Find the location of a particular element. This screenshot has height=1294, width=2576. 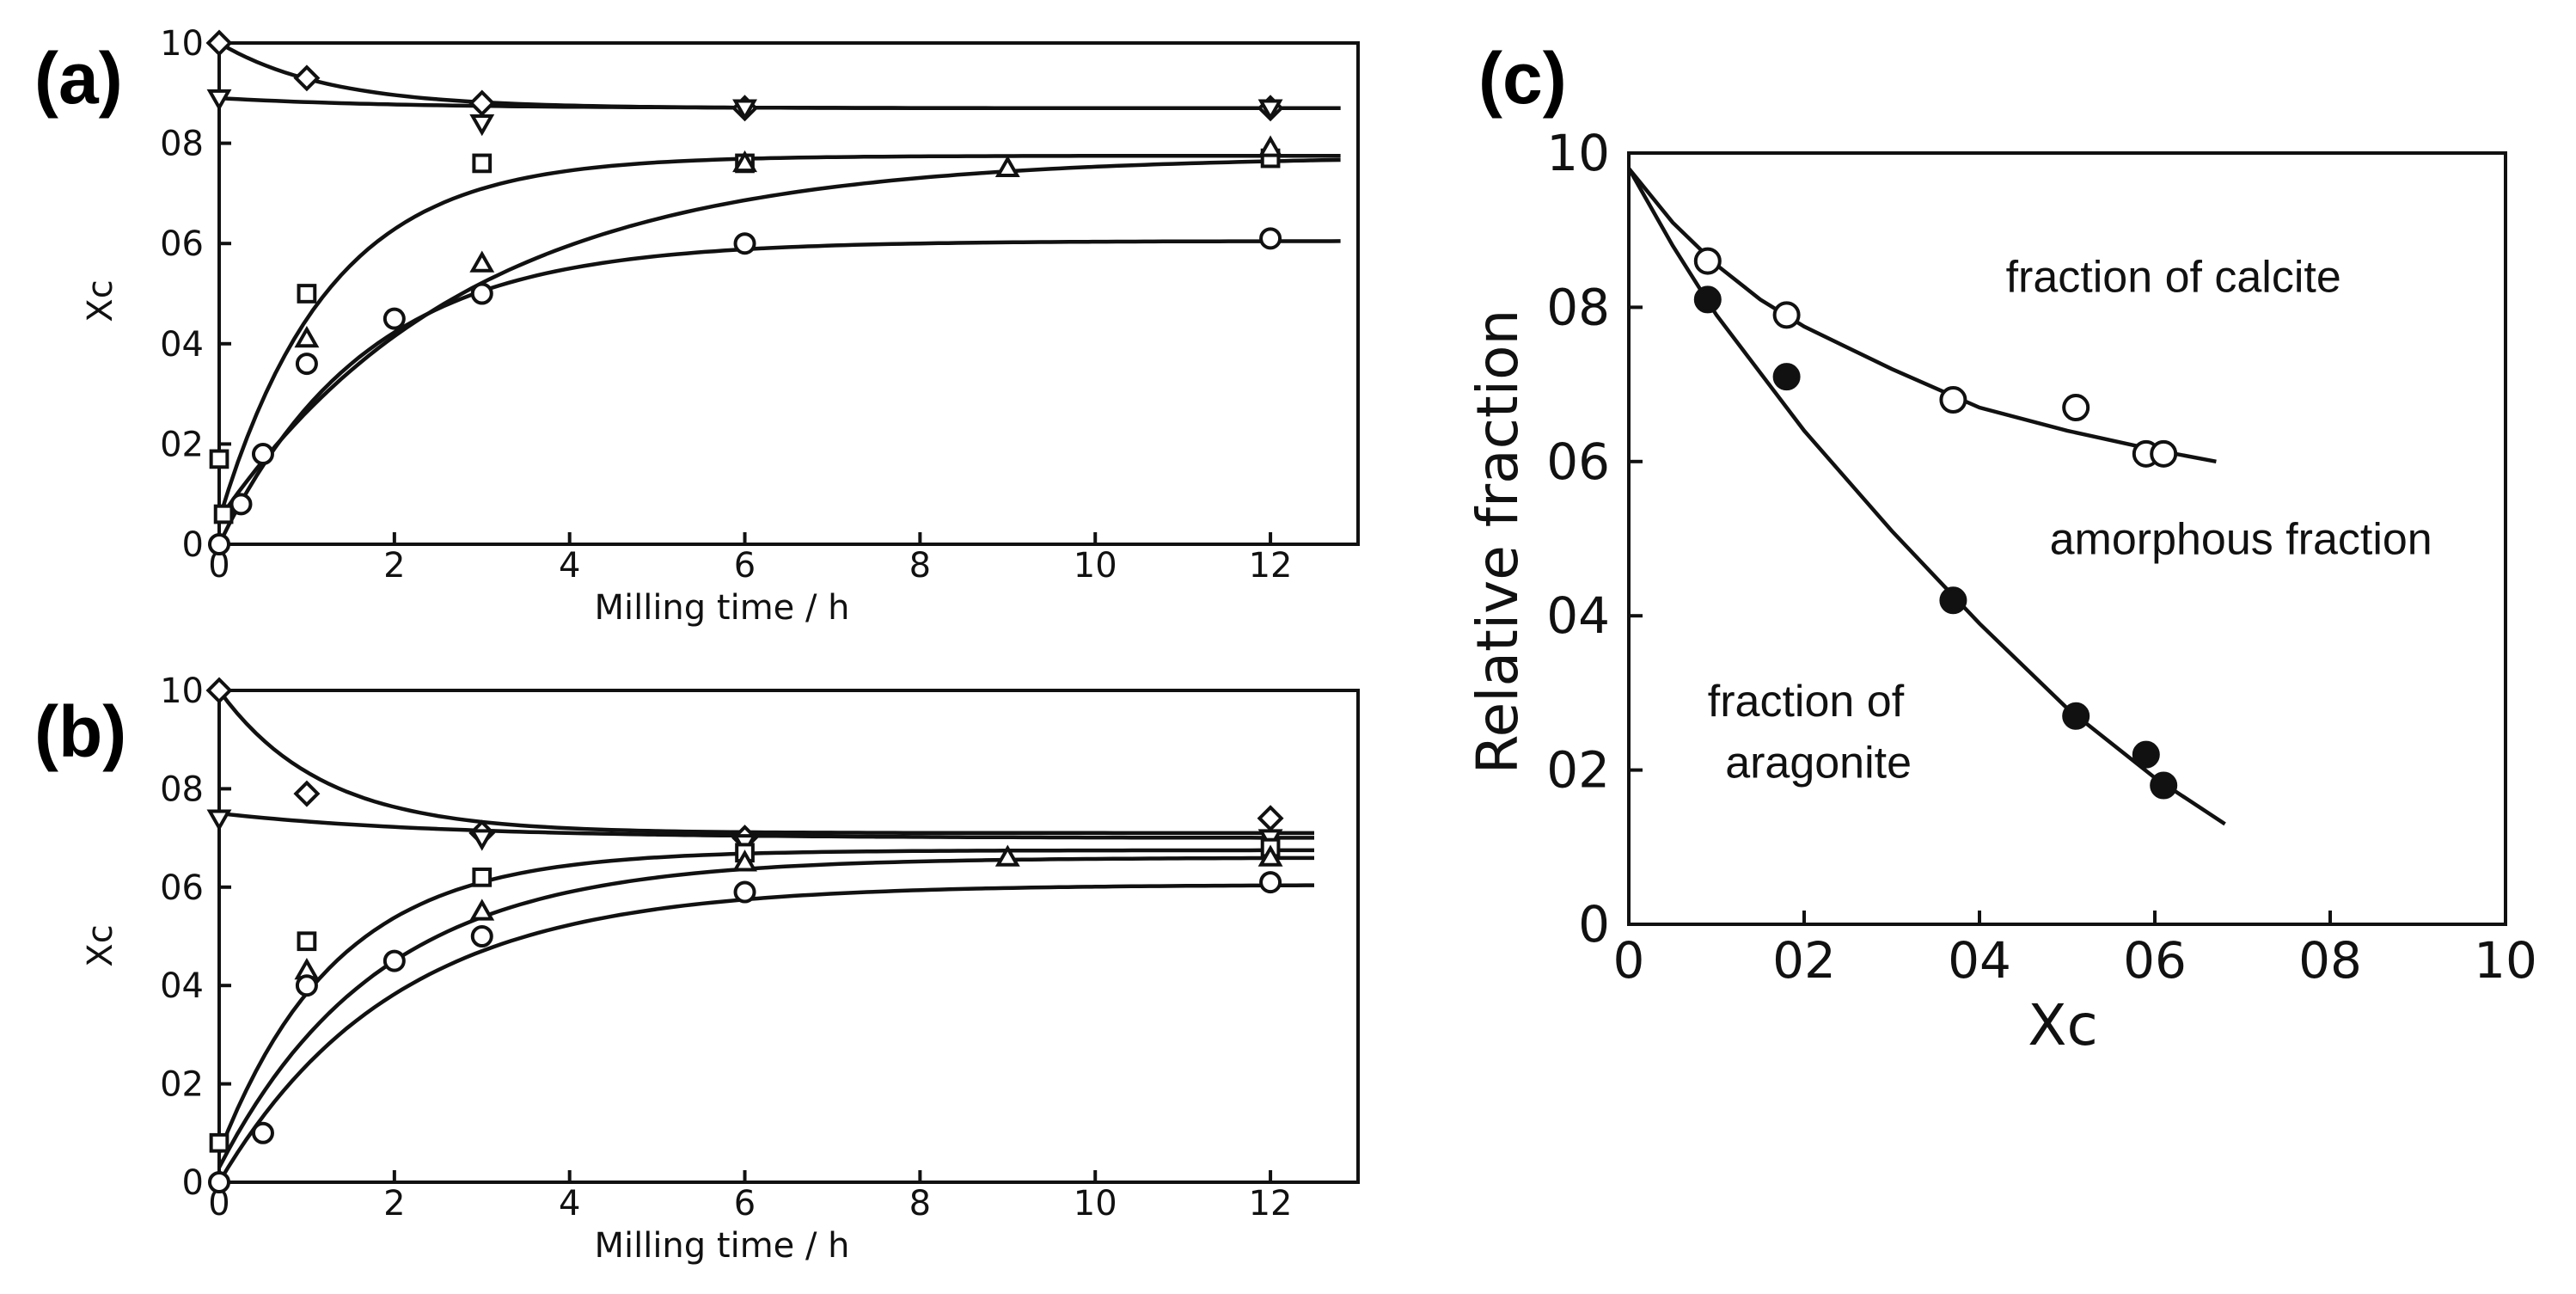

panel-b-xlabel: Milling time / h is located at coordinates (721, 1246).